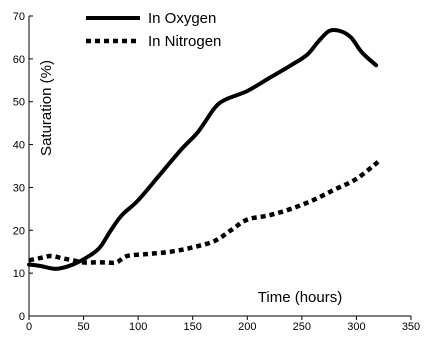 The width and height of the screenshot is (427, 339). Describe the element at coordinates (184, 41) in the screenshot. I see `legend-label: In Nitrogen` at that location.